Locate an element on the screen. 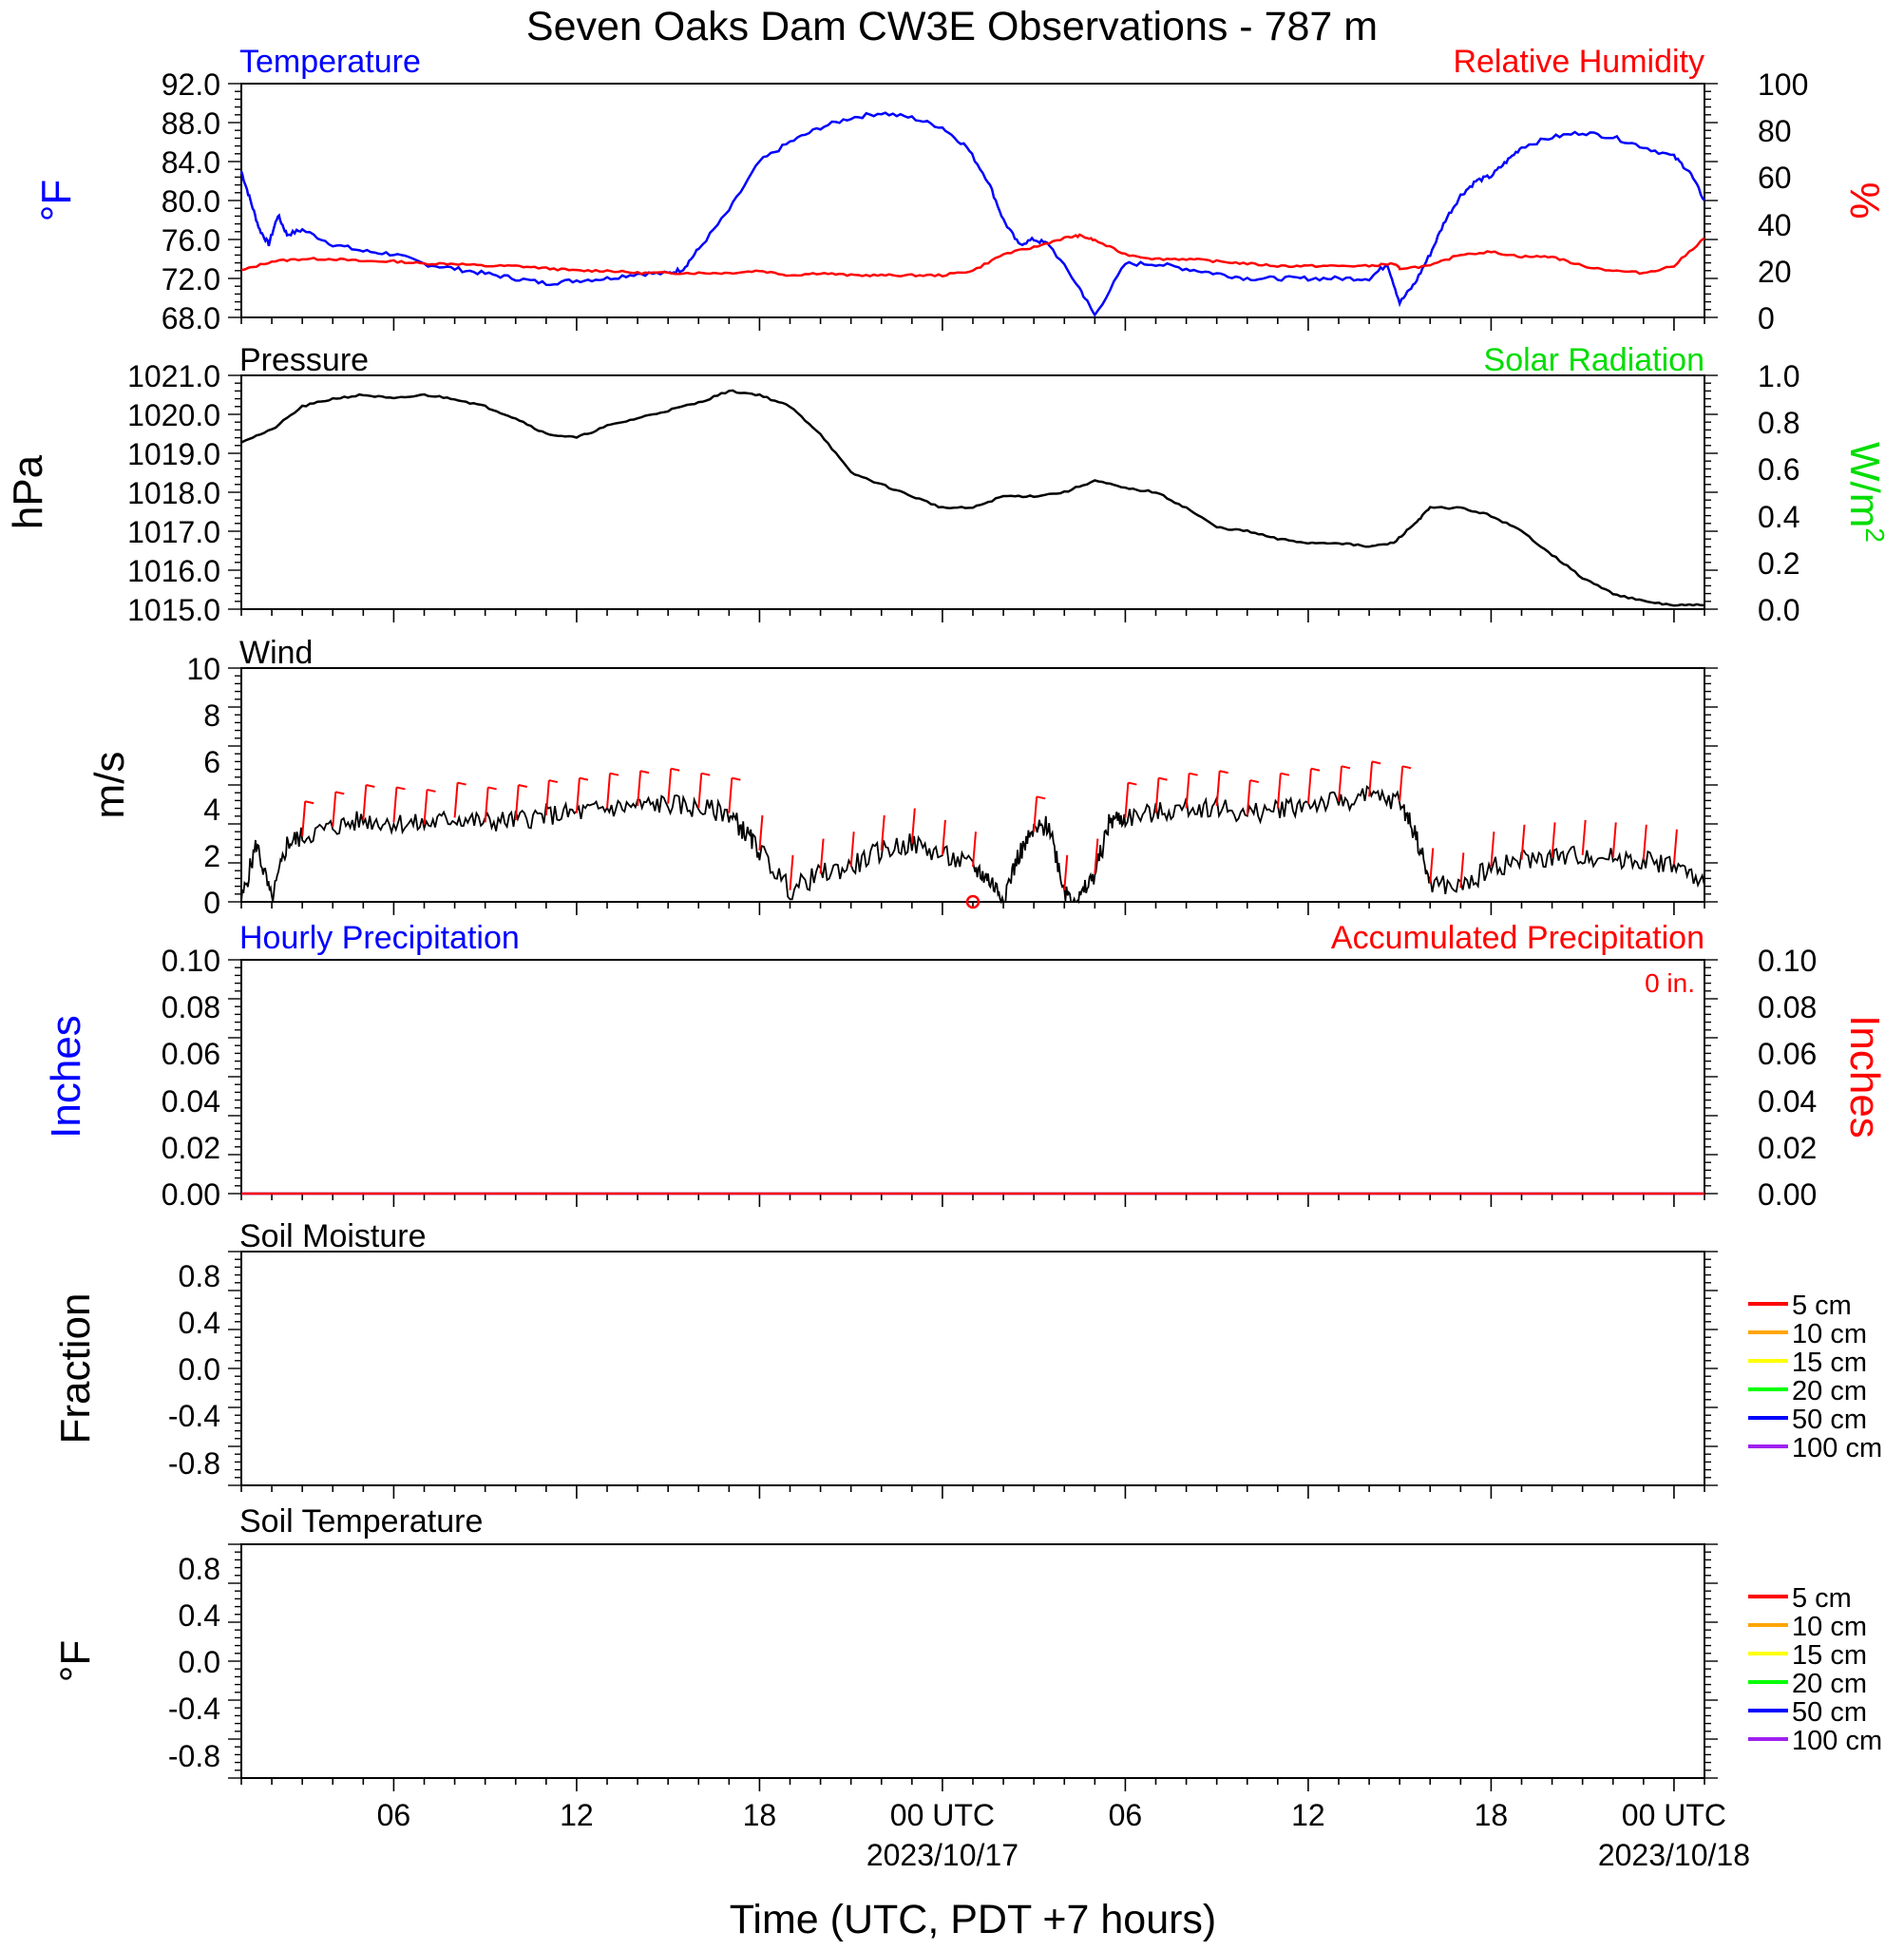 This screenshot has height=1951, width=1904. humidity-tick-label: 40 is located at coordinates (1775, 225).